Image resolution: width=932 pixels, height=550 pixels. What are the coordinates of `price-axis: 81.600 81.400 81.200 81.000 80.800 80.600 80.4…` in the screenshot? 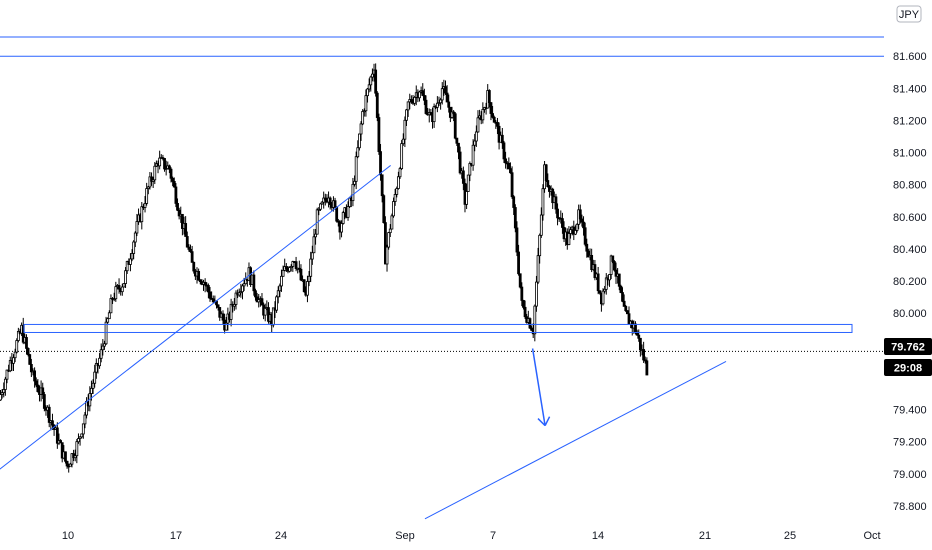 It's located at (908, 259).